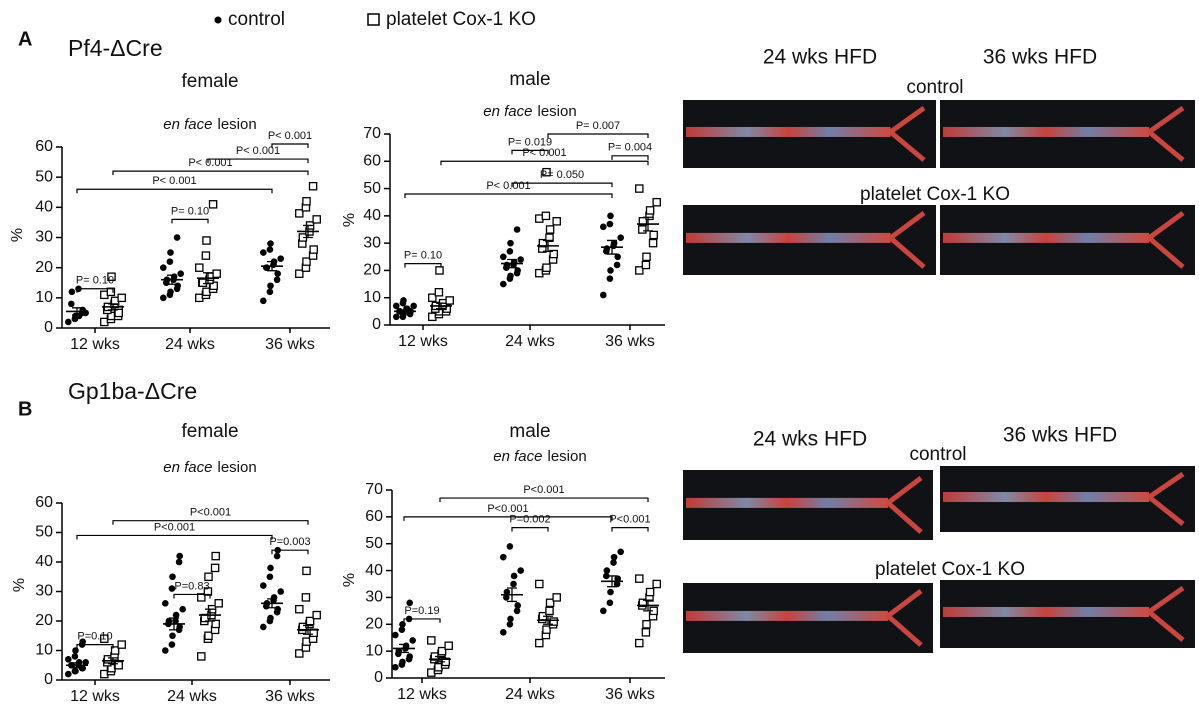  What do you see at coordinates (190, 211) in the screenshot?
I see `p-value-label: P= 0.10` at bounding box center [190, 211].